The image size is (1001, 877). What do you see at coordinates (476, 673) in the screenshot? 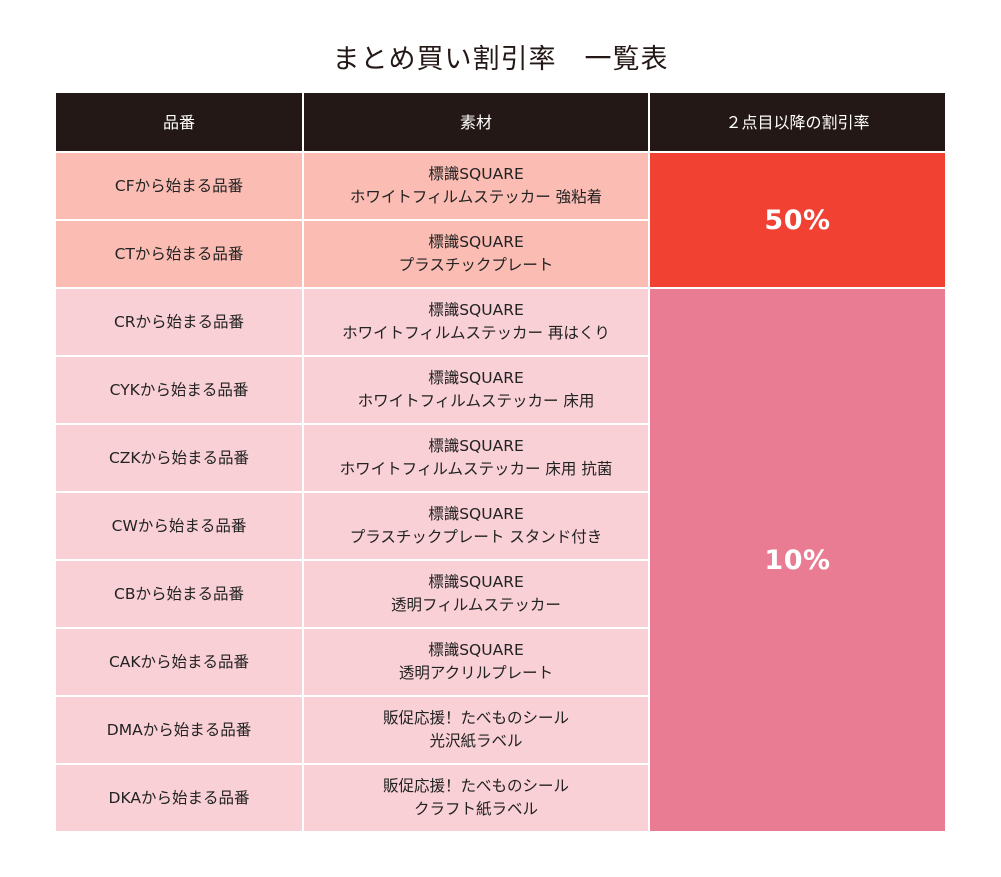
I see `material-line-2: 透明アクリルプレート` at bounding box center [476, 673].